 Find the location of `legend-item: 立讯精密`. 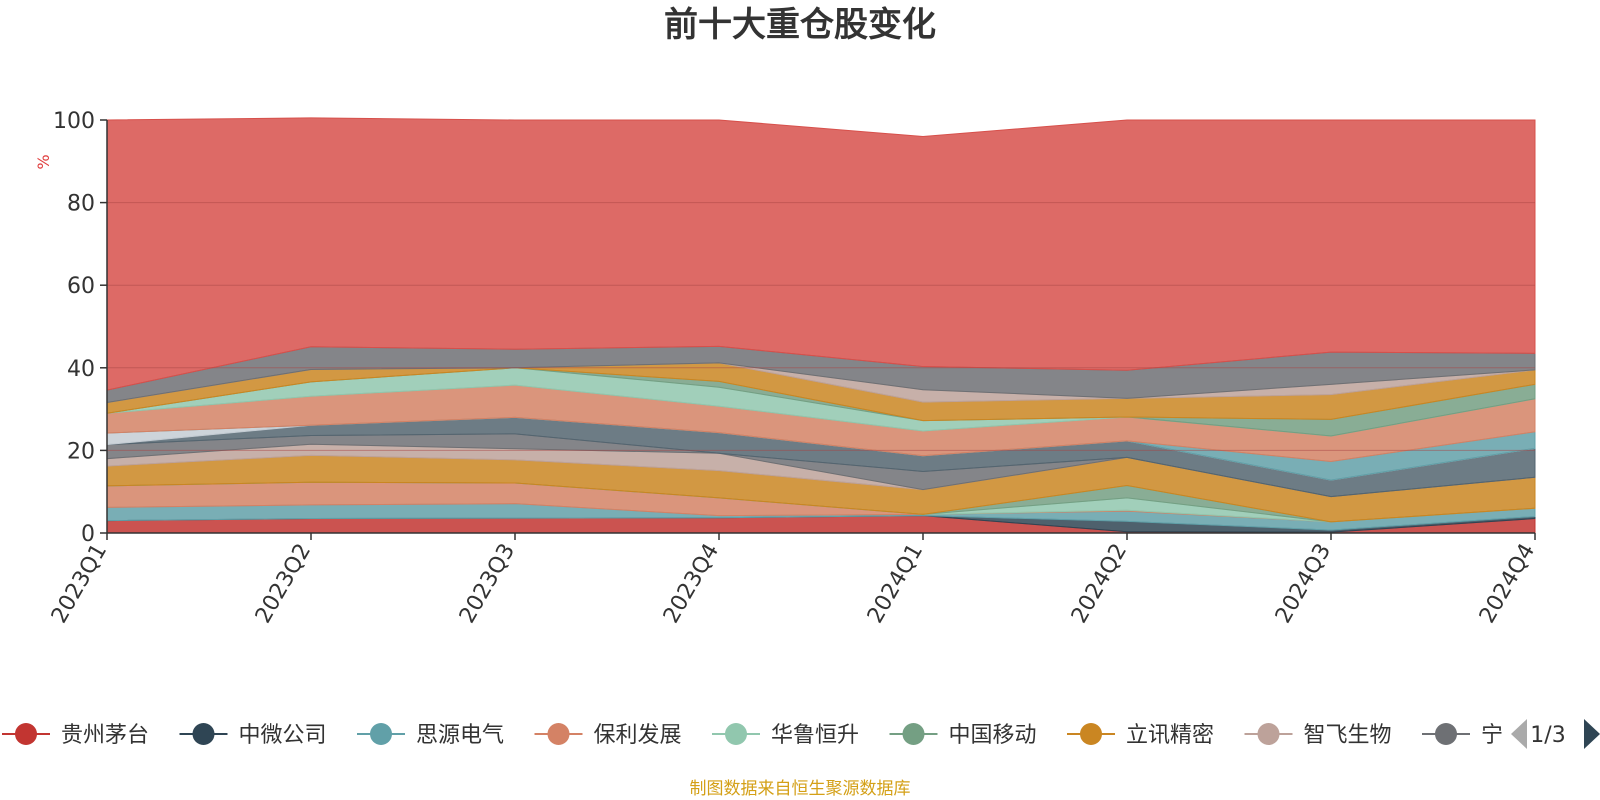

legend-item: 立讯精密 is located at coordinates (1140, 735).